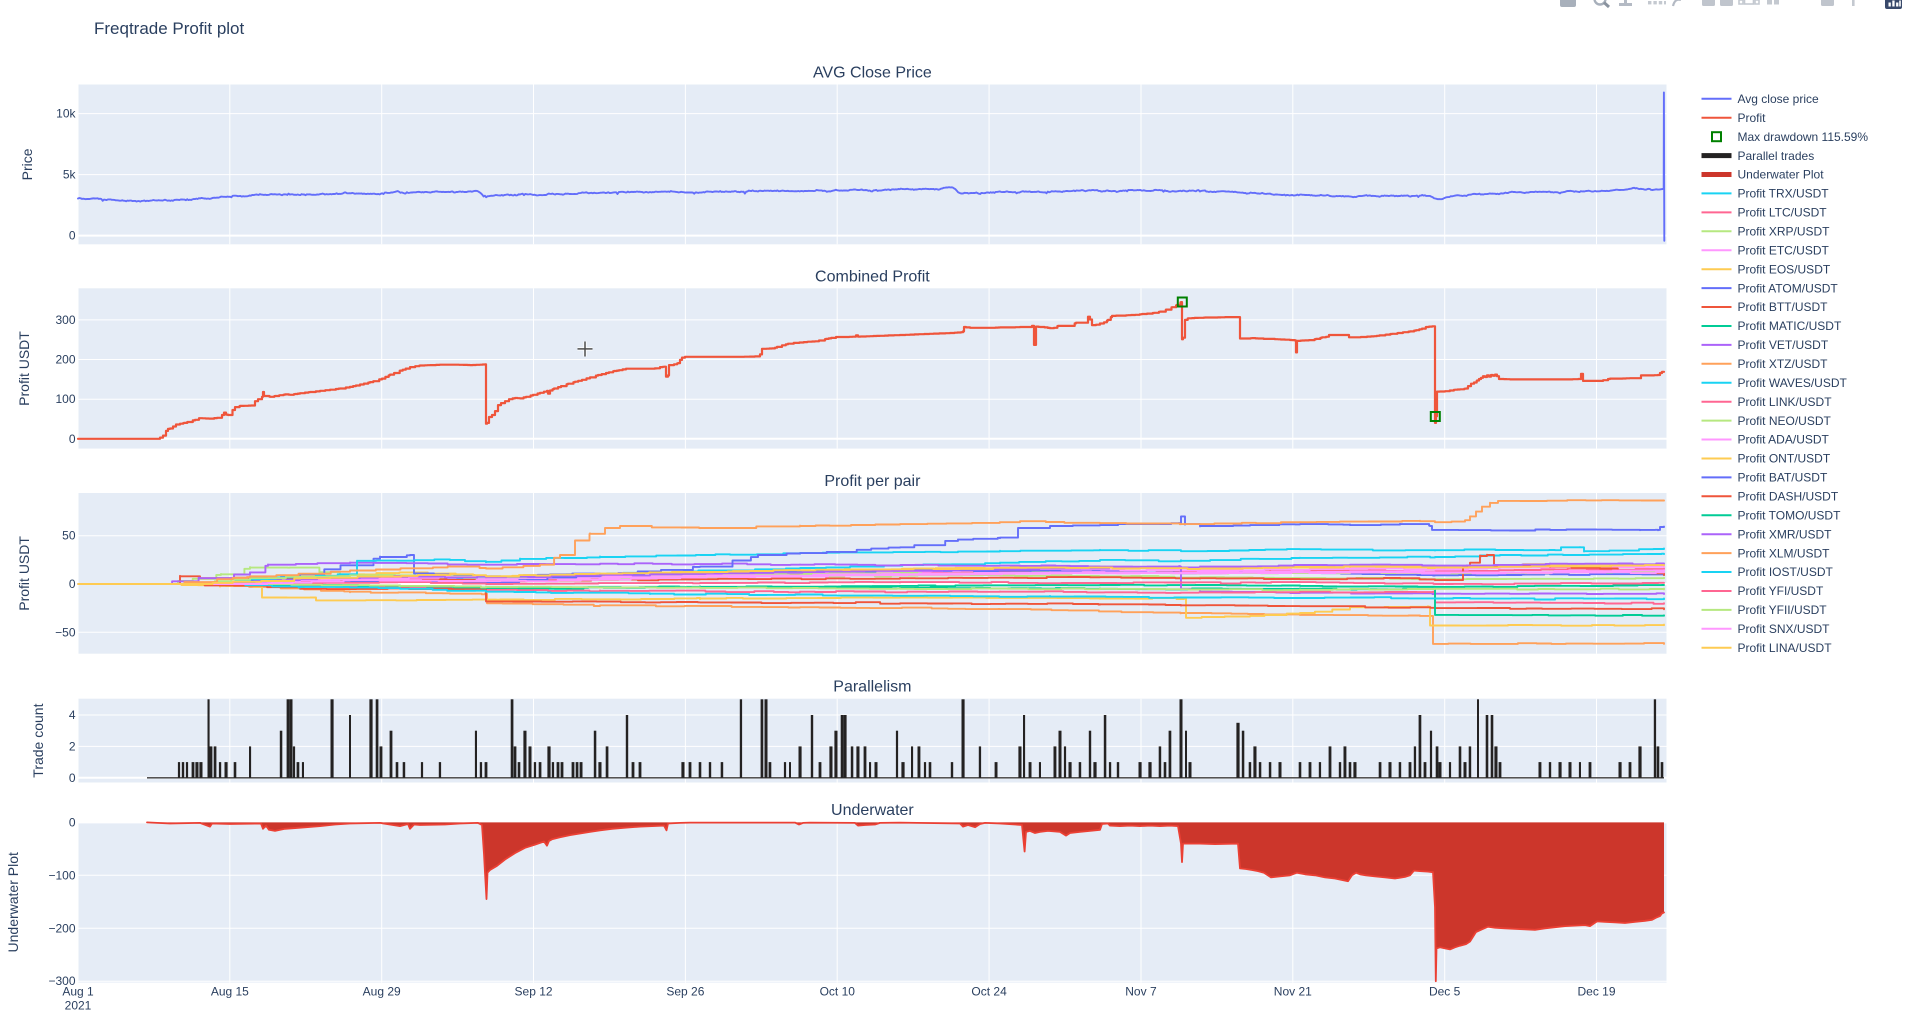 Image resolution: width=1910 pixels, height=1029 pixels. Describe the element at coordinates (1788, 288) in the screenshot. I see `svg-text: Profit ATOM/USDT` at that location.